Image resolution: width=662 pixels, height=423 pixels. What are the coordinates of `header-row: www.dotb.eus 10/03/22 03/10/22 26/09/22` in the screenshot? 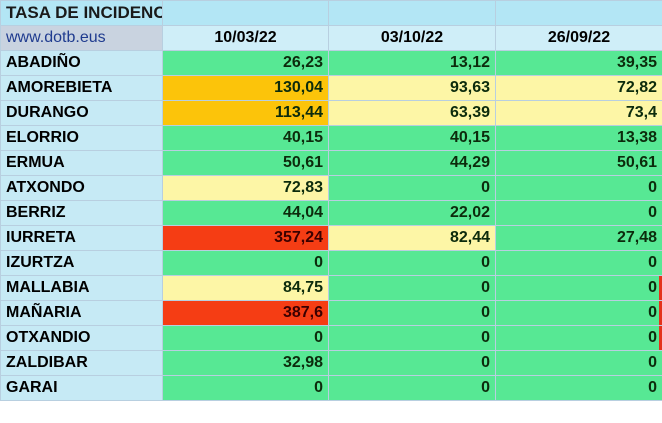 It's located at (331, 38).